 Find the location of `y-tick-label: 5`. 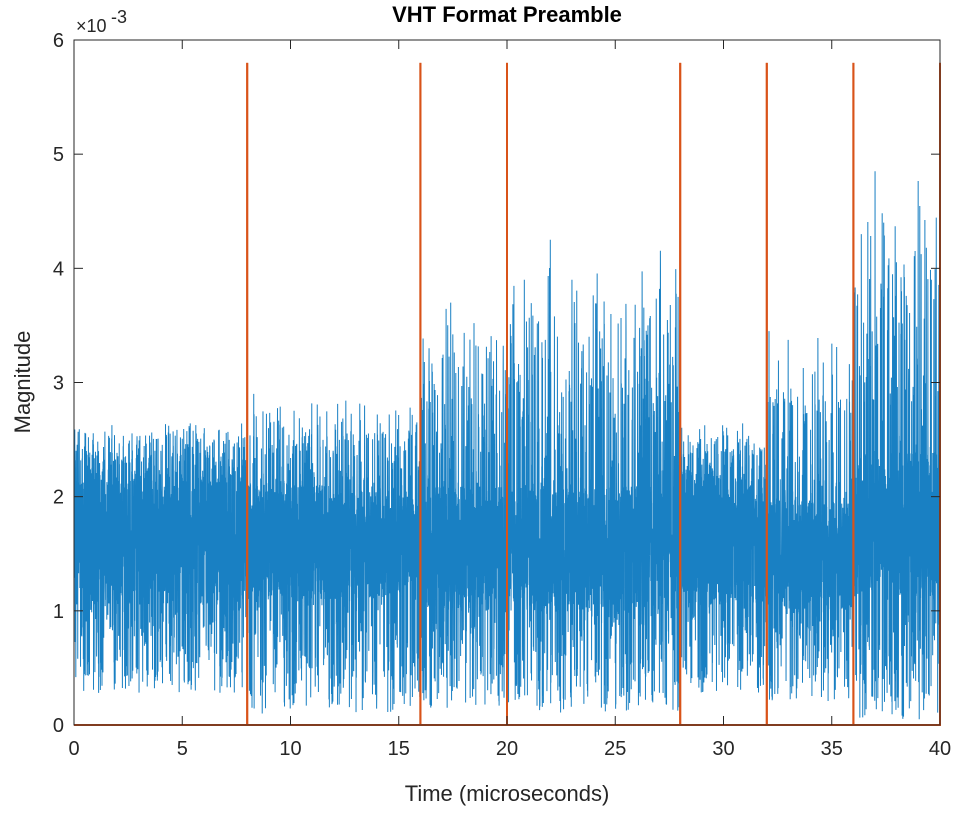

y-tick-label: 5 is located at coordinates (58, 155).